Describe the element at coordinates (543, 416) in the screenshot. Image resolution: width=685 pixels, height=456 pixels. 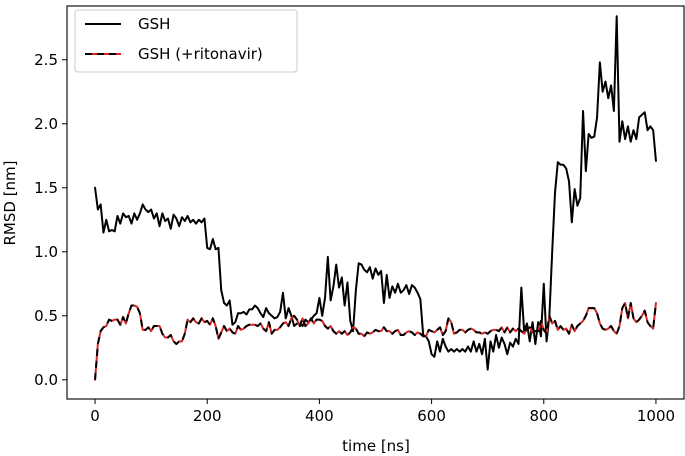
I see `x-tick-label: 800` at that location.